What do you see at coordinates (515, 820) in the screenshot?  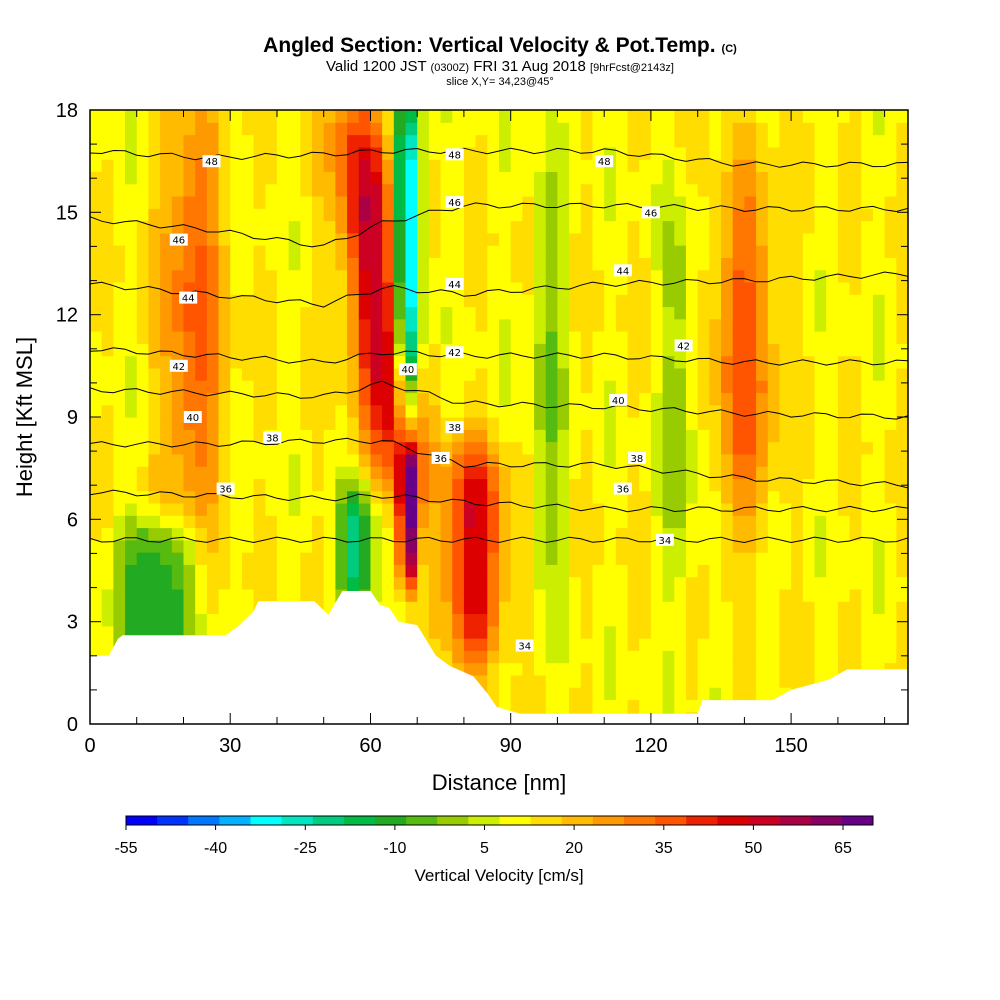 I see `colorbar-swatch` at bounding box center [515, 820].